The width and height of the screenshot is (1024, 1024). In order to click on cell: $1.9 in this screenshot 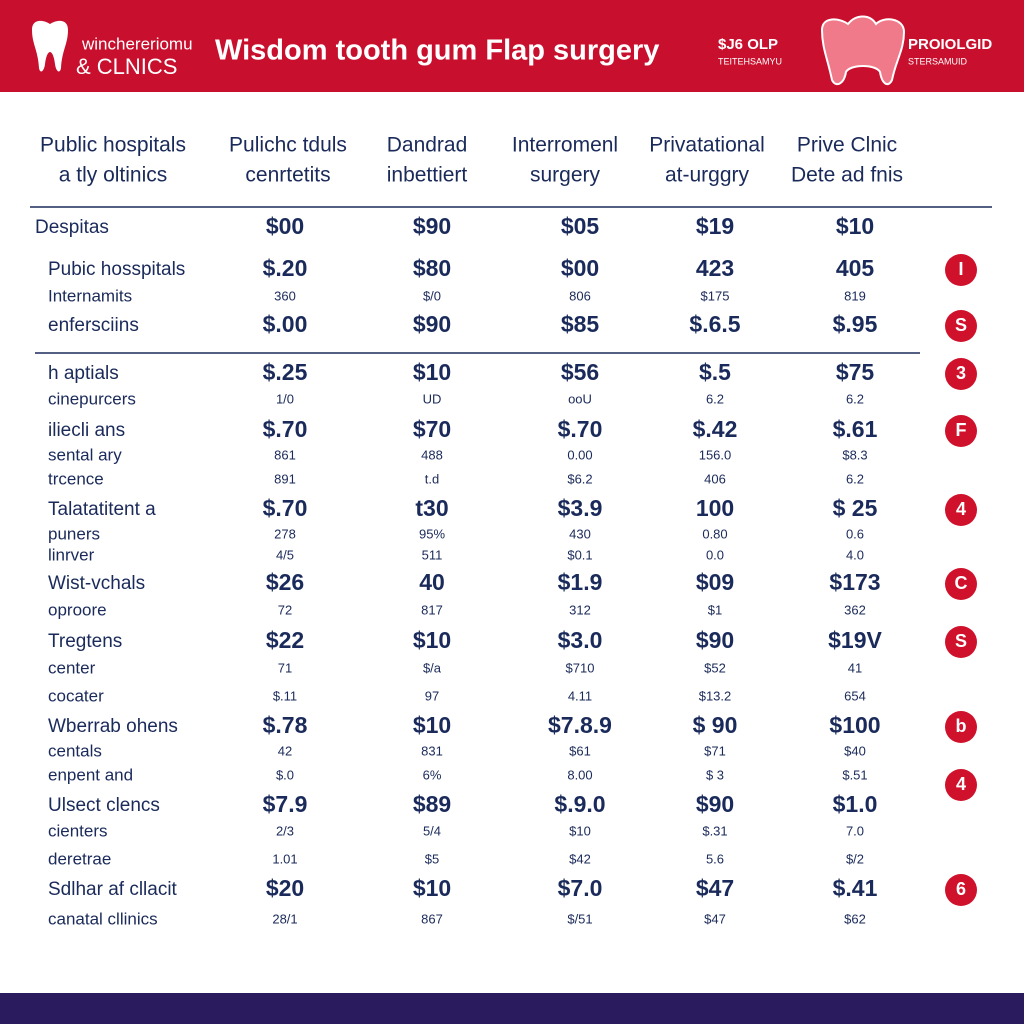, I will do `click(580, 582)`.